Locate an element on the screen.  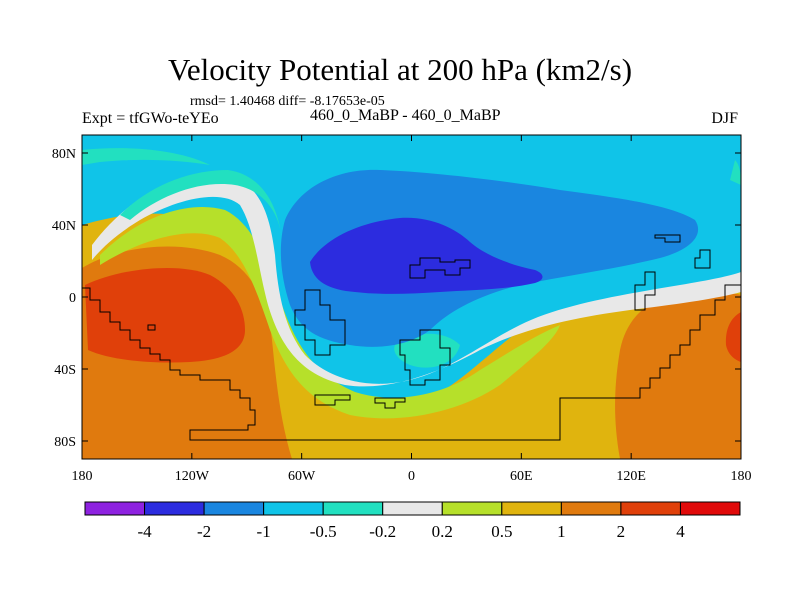
colorbar-label: -0.5 is located at coordinates (323, 531).